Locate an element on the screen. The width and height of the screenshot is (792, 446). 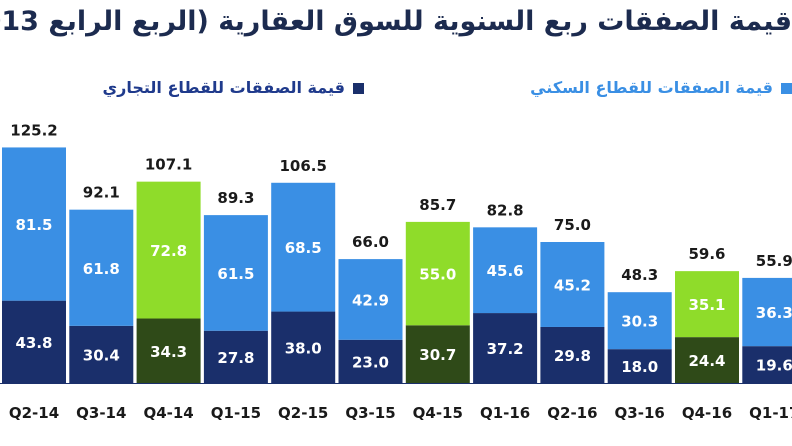
label-residential-Q4-14: 72.8 is located at coordinates (168, 251).